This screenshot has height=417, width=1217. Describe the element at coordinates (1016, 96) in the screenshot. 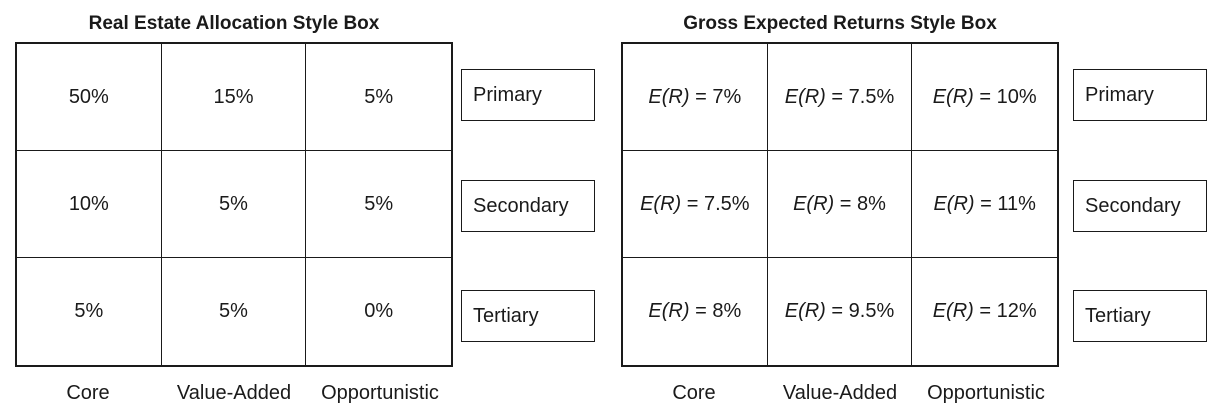

I see `return-value: 10%` at that location.